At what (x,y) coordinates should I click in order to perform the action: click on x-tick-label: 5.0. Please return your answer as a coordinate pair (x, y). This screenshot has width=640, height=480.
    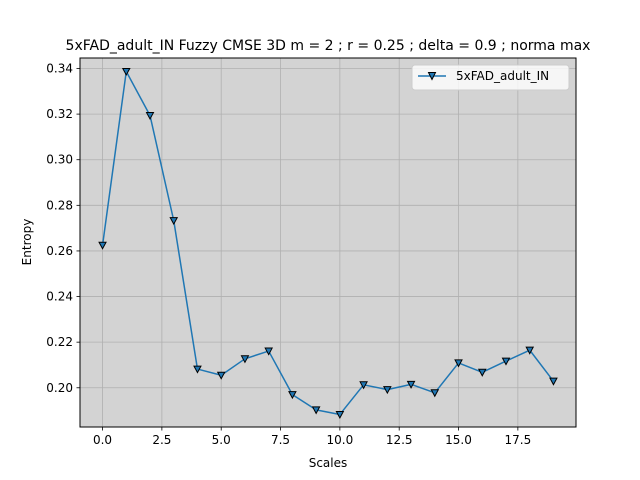
    Looking at the image, I should click on (221, 440).